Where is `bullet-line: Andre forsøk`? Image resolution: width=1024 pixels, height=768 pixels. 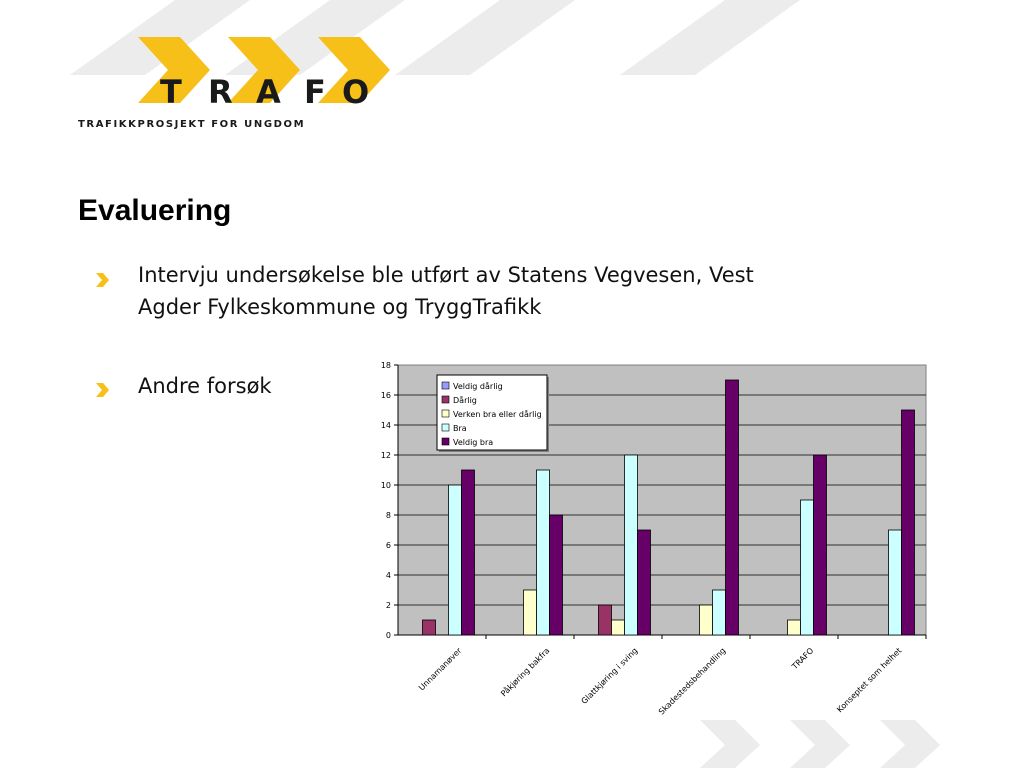
bullet-line: Andre forsøk is located at coordinates (205, 386).